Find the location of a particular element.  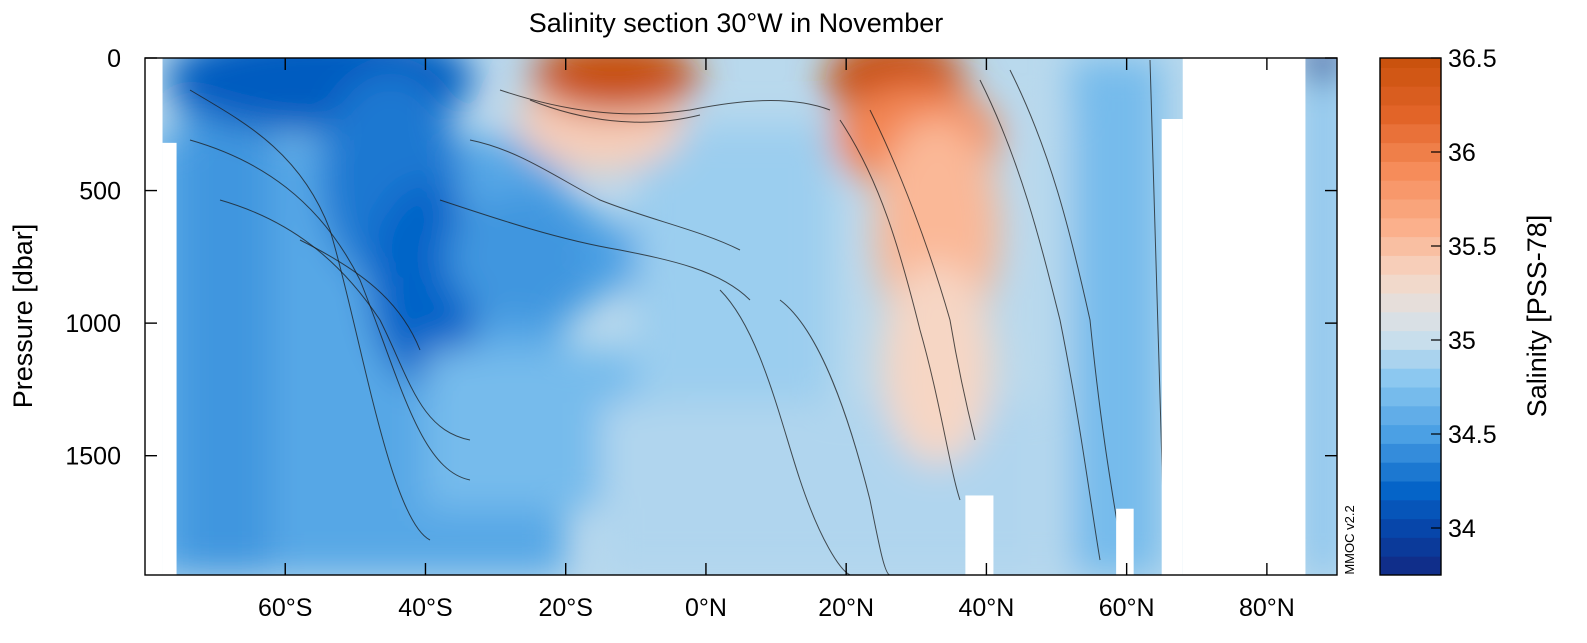

north-subpolar is located at coordinates (1116, 316).